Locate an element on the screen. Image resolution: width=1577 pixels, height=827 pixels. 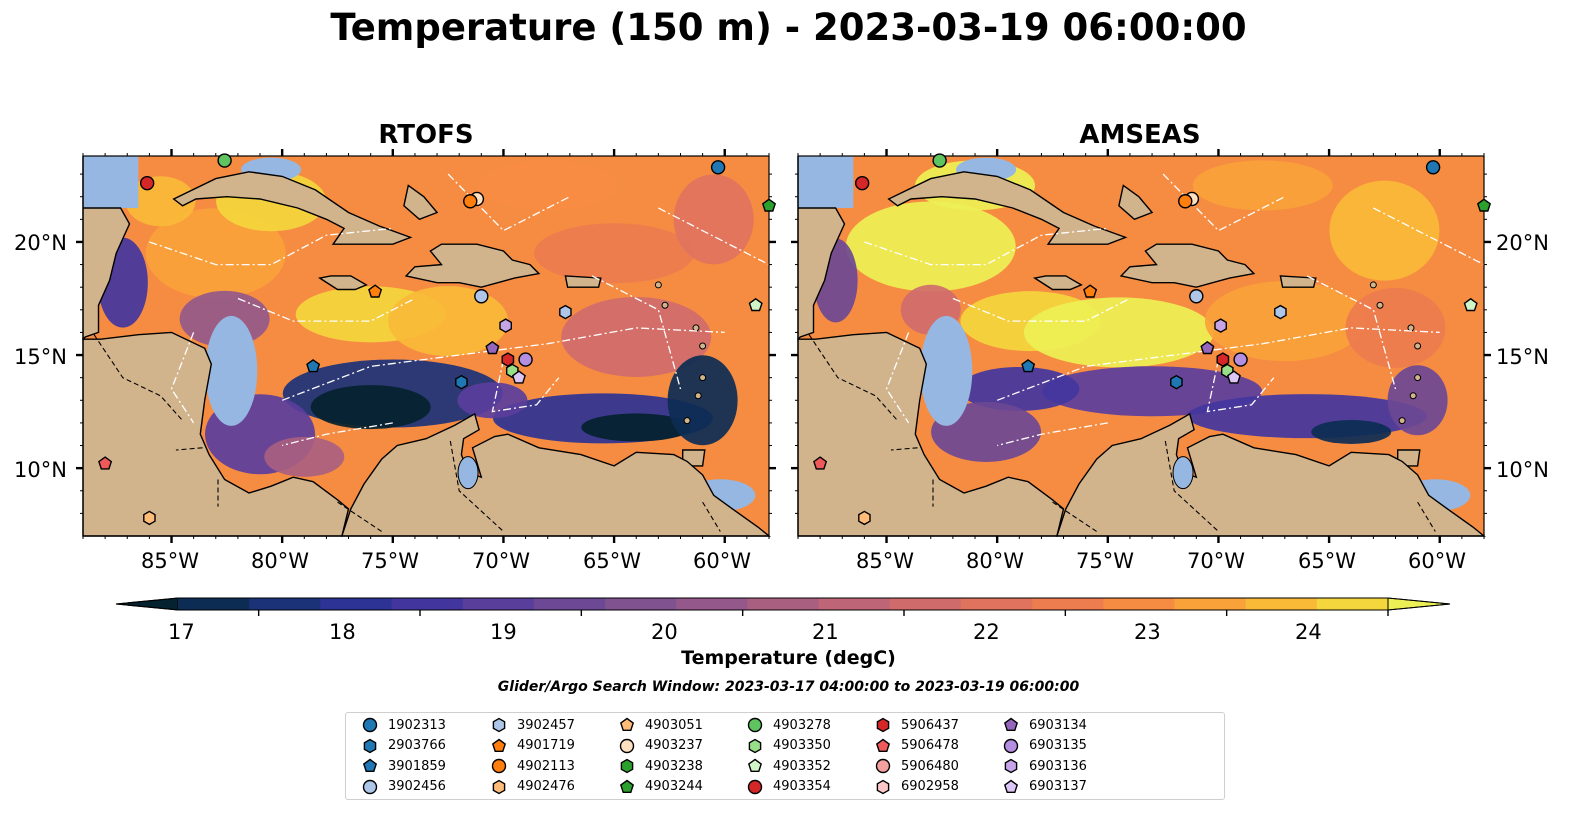
legend-label: 3902457 is located at coordinates (546, 725).